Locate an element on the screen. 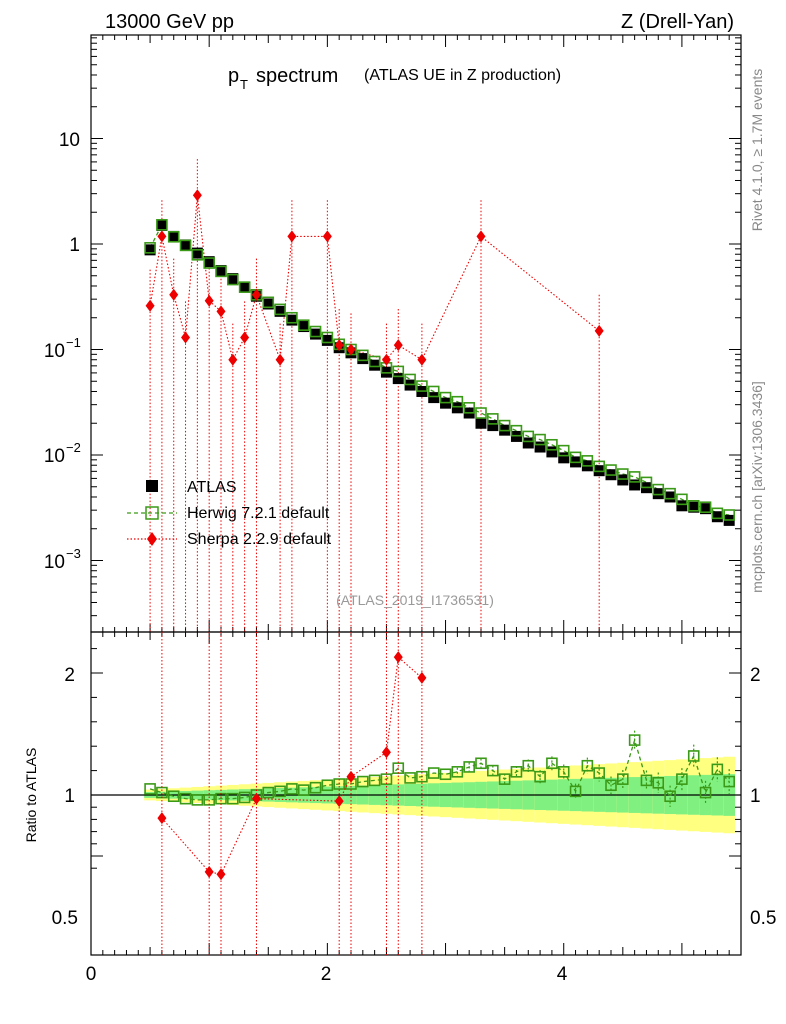  ratio-tick-1: 1 is located at coordinates (69, 796).